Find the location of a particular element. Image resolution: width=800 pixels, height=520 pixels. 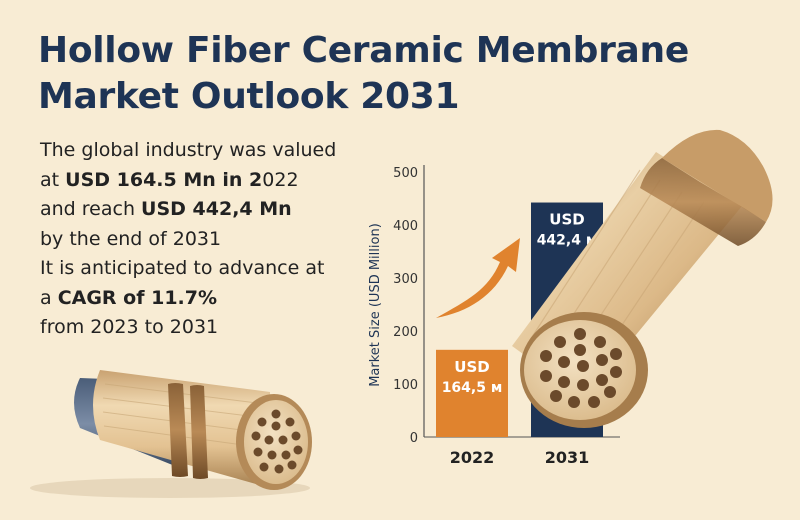

y-tick-label: 500 is located at coordinates (405, 173).